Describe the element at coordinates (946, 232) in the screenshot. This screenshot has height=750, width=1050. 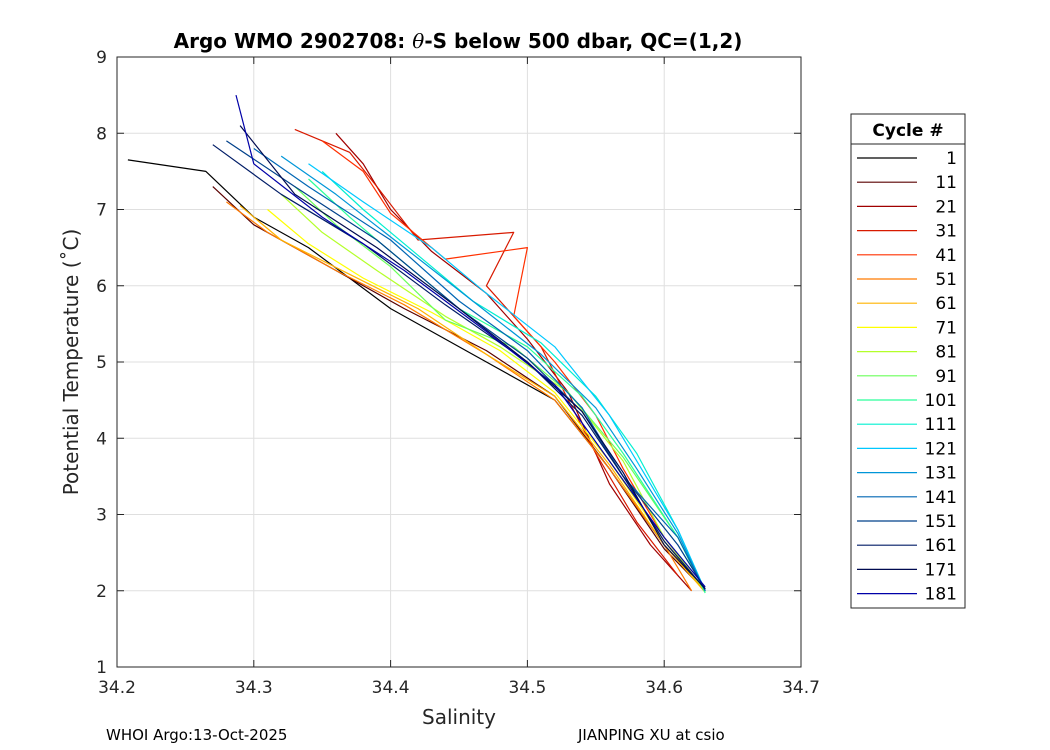
I see `legend-label: 31` at that location.